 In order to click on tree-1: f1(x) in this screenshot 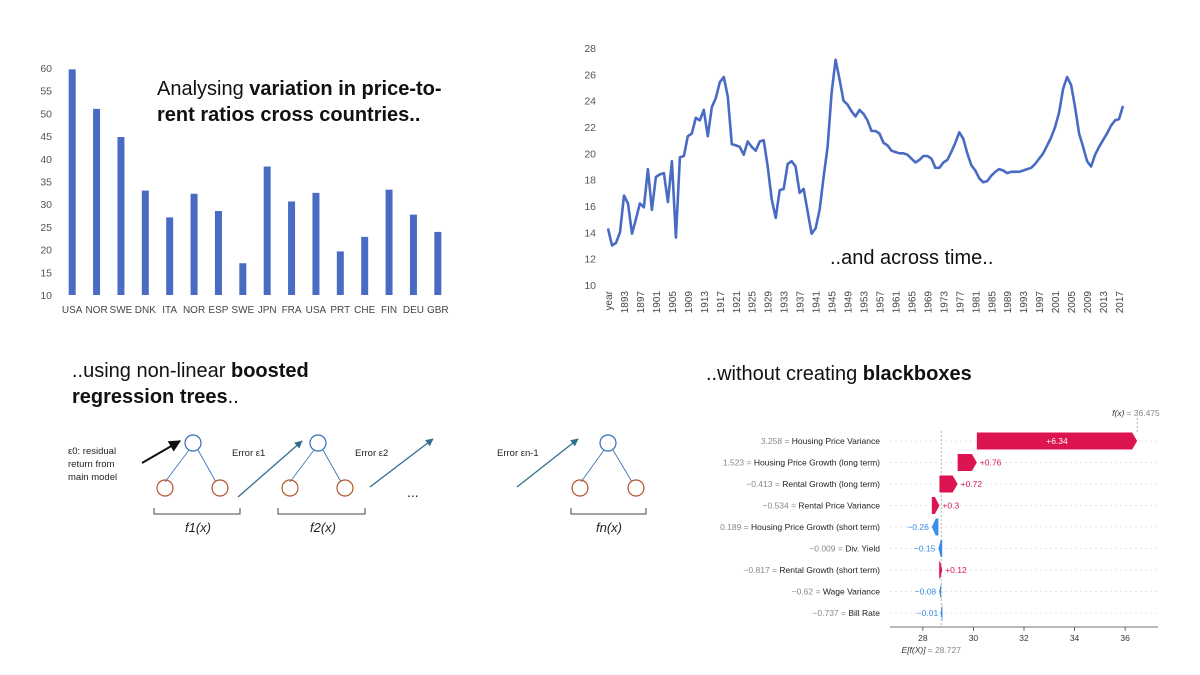, I will do `click(197, 484)`.